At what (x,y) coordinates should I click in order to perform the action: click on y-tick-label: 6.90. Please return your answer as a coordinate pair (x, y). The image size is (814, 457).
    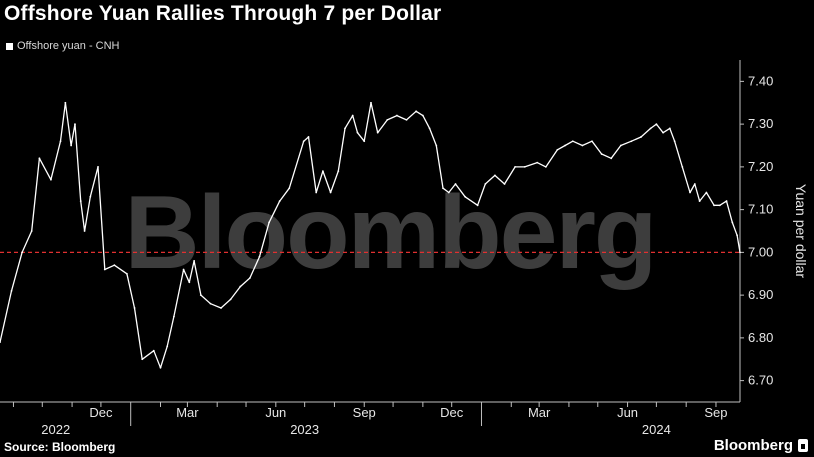
    Looking at the image, I should click on (760, 294).